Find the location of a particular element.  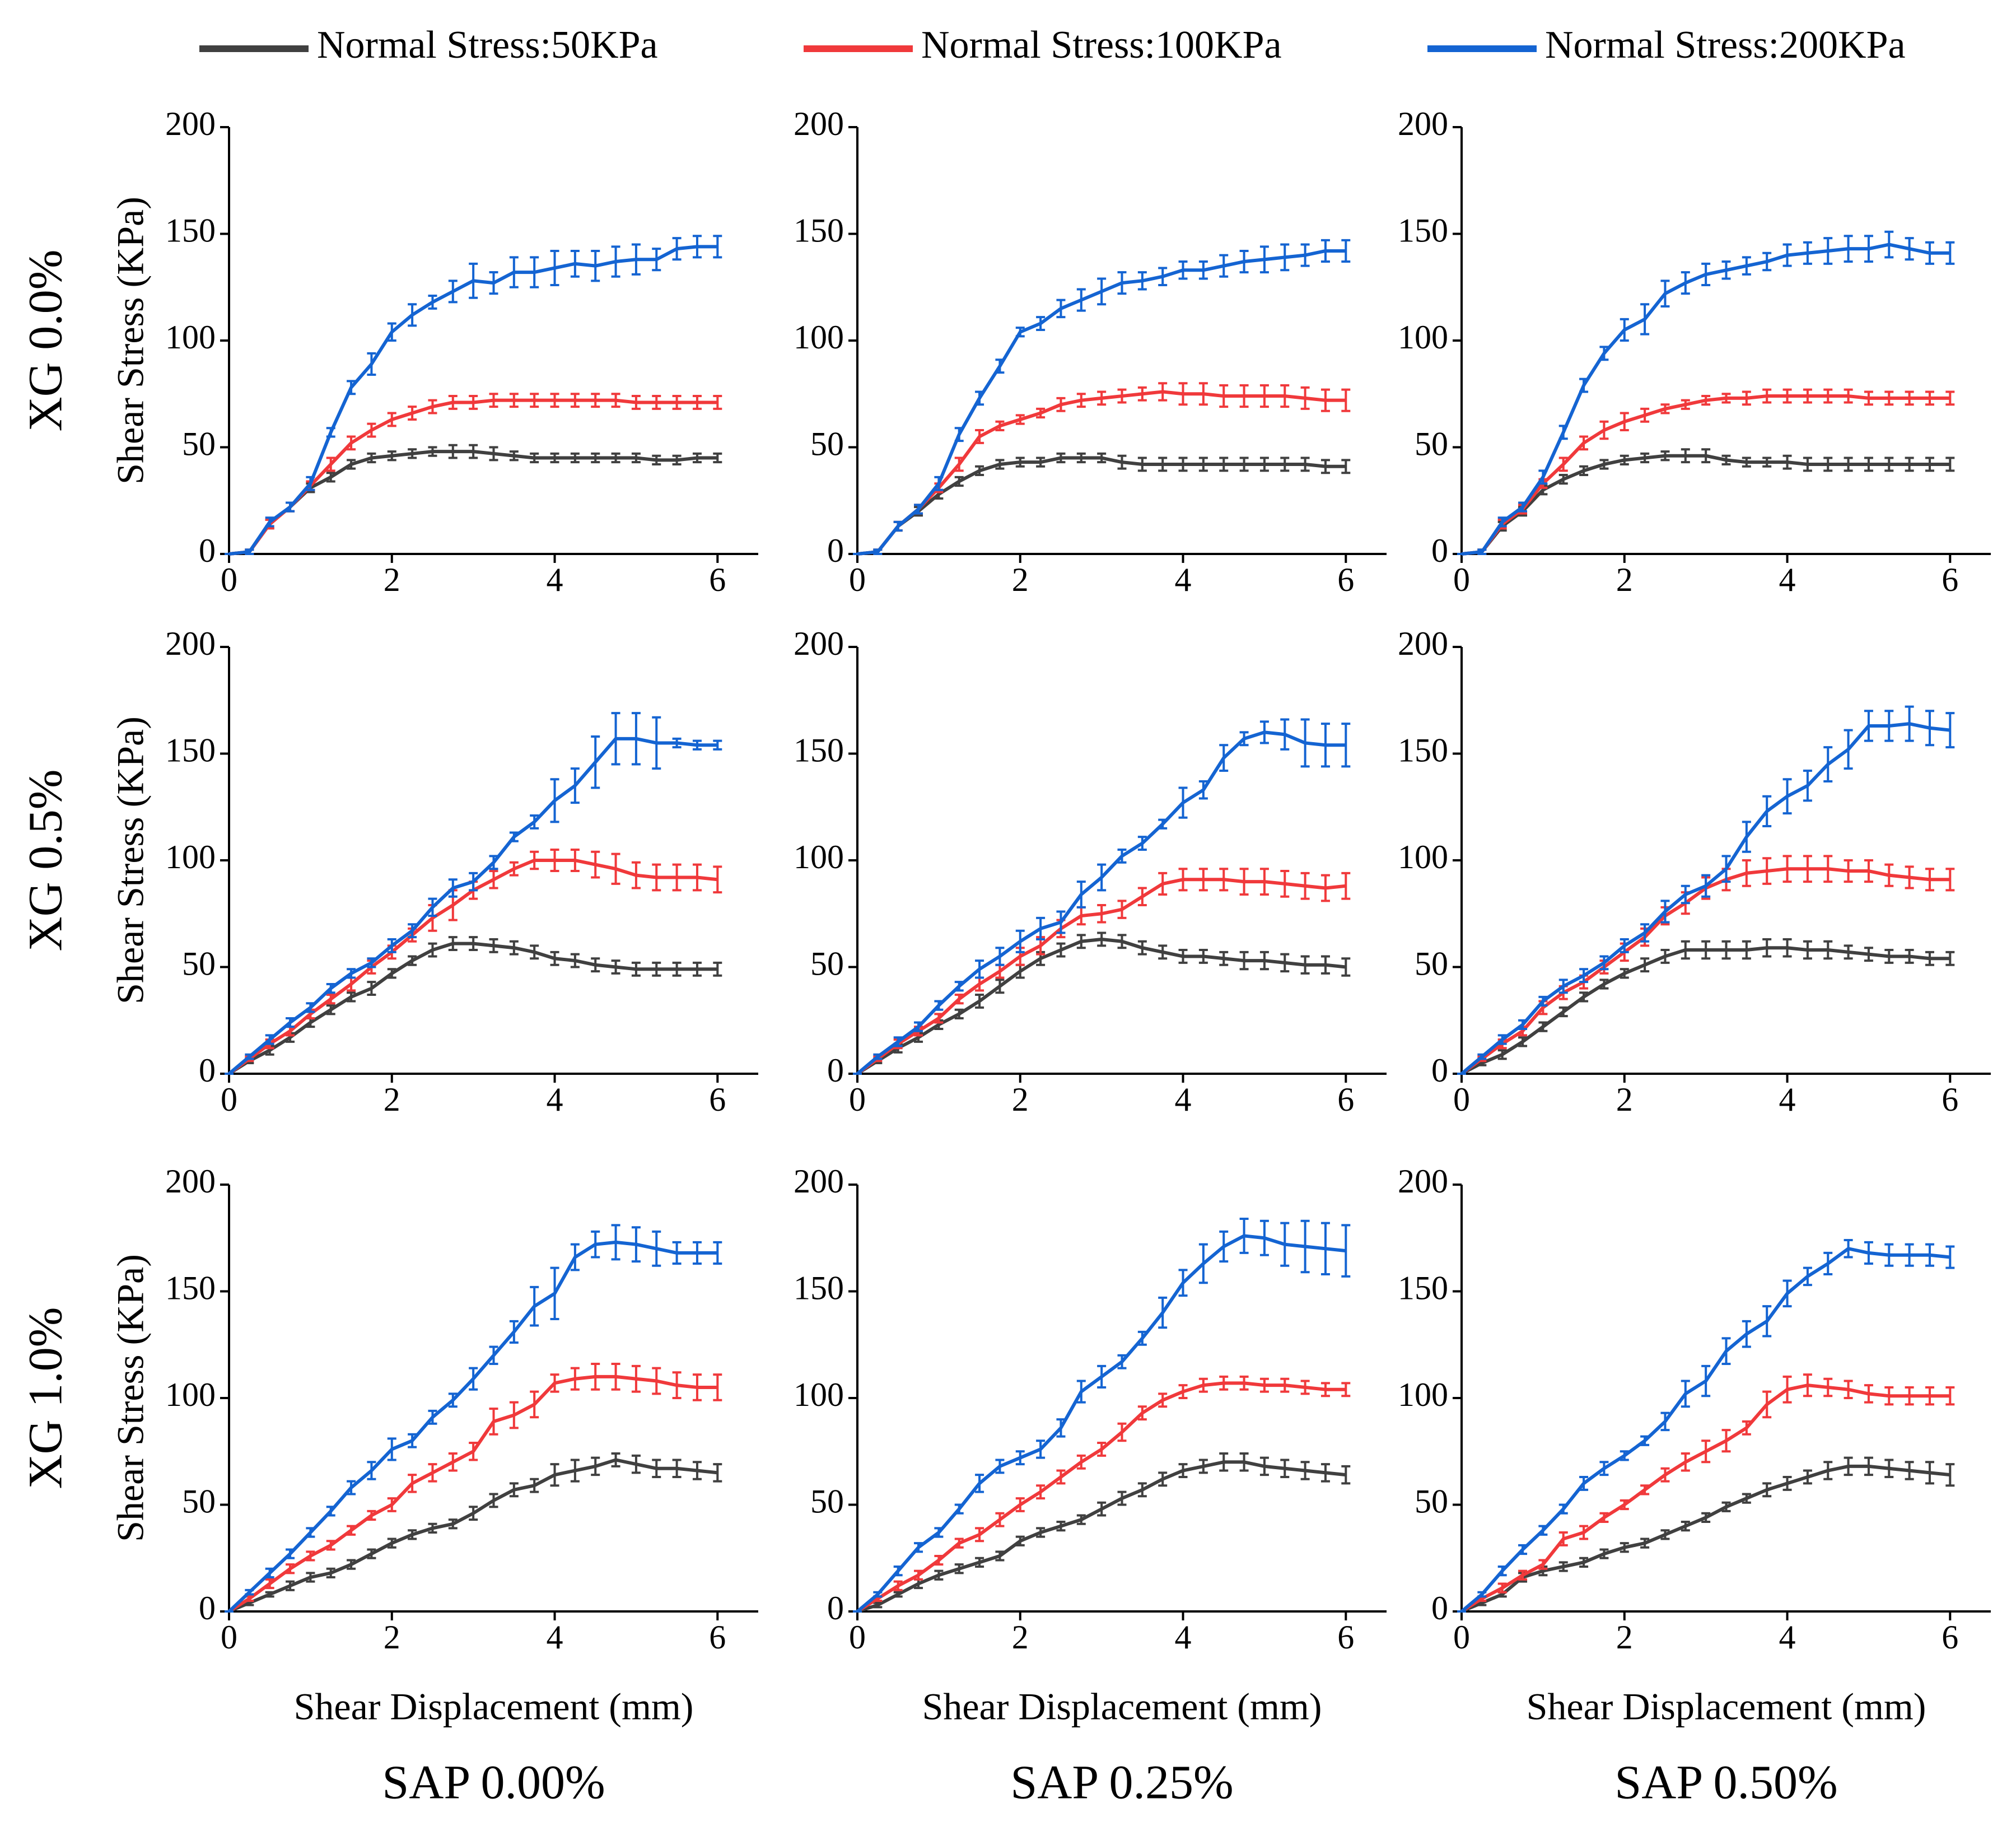

column-label: SAP 0.00% is located at coordinates (494, 1782).